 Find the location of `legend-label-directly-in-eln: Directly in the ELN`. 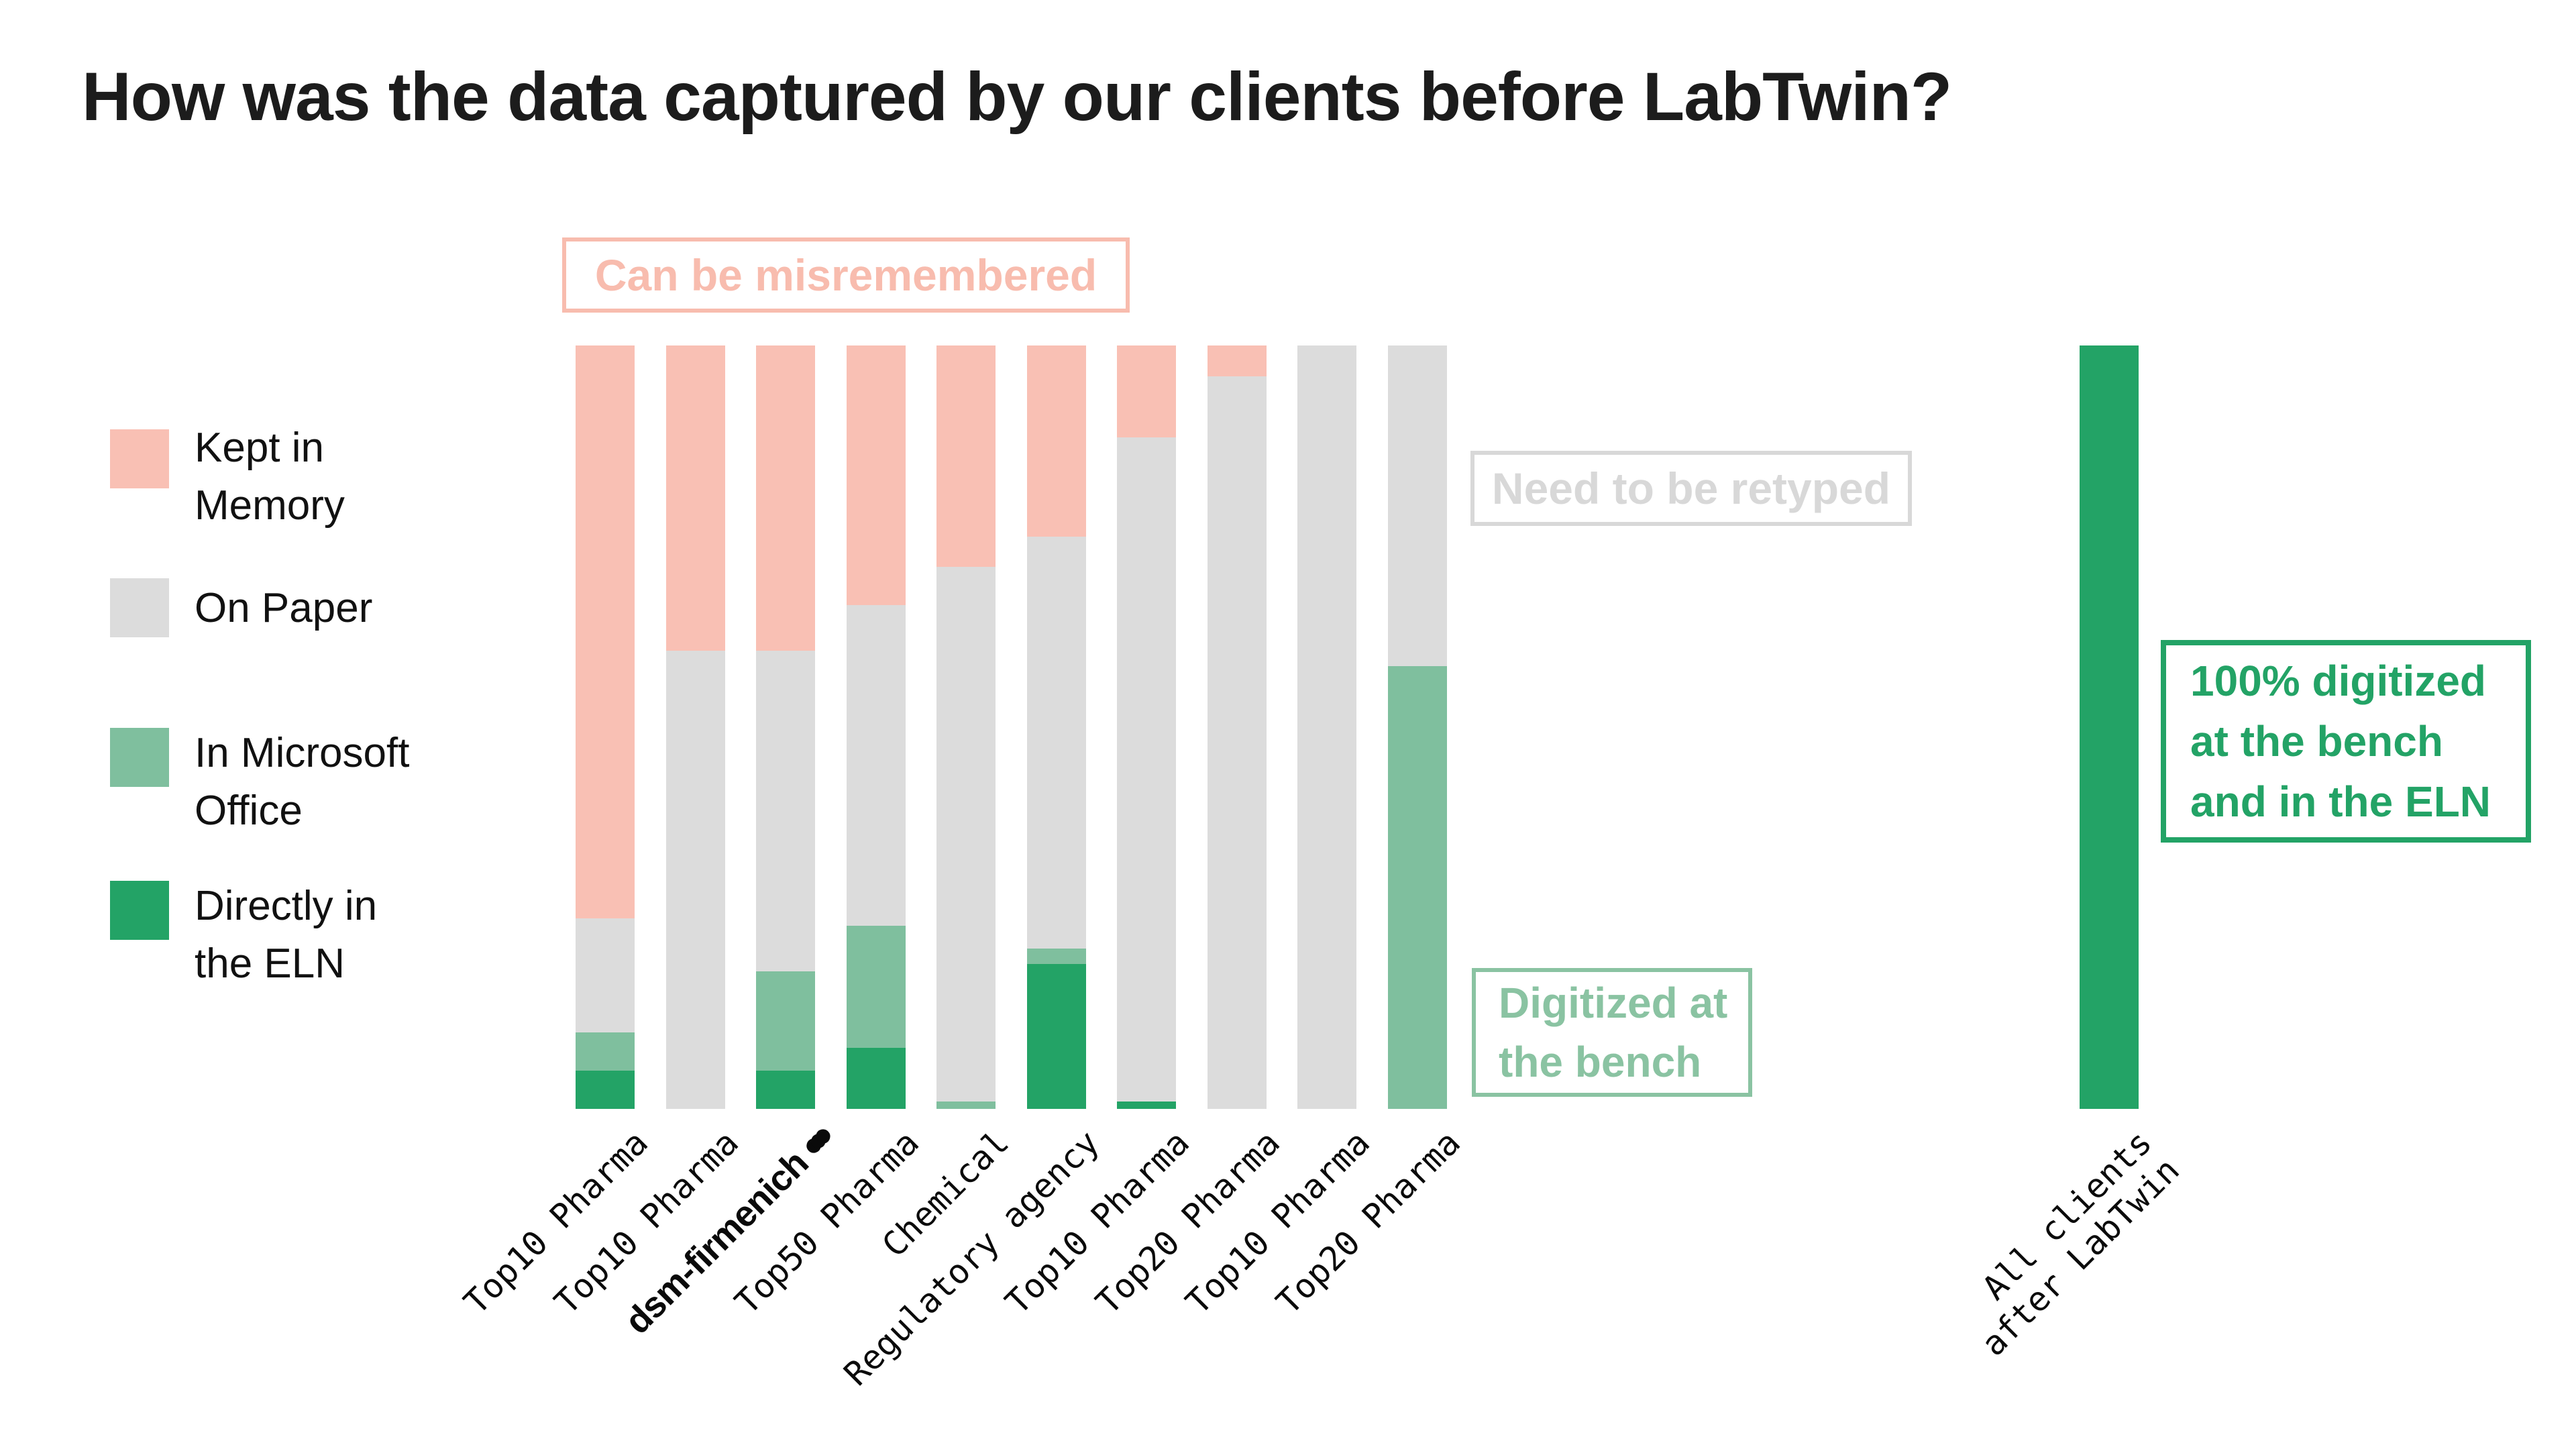

legend-label-directly-in-eln: Directly in the ELN is located at coordinates (286, 935).